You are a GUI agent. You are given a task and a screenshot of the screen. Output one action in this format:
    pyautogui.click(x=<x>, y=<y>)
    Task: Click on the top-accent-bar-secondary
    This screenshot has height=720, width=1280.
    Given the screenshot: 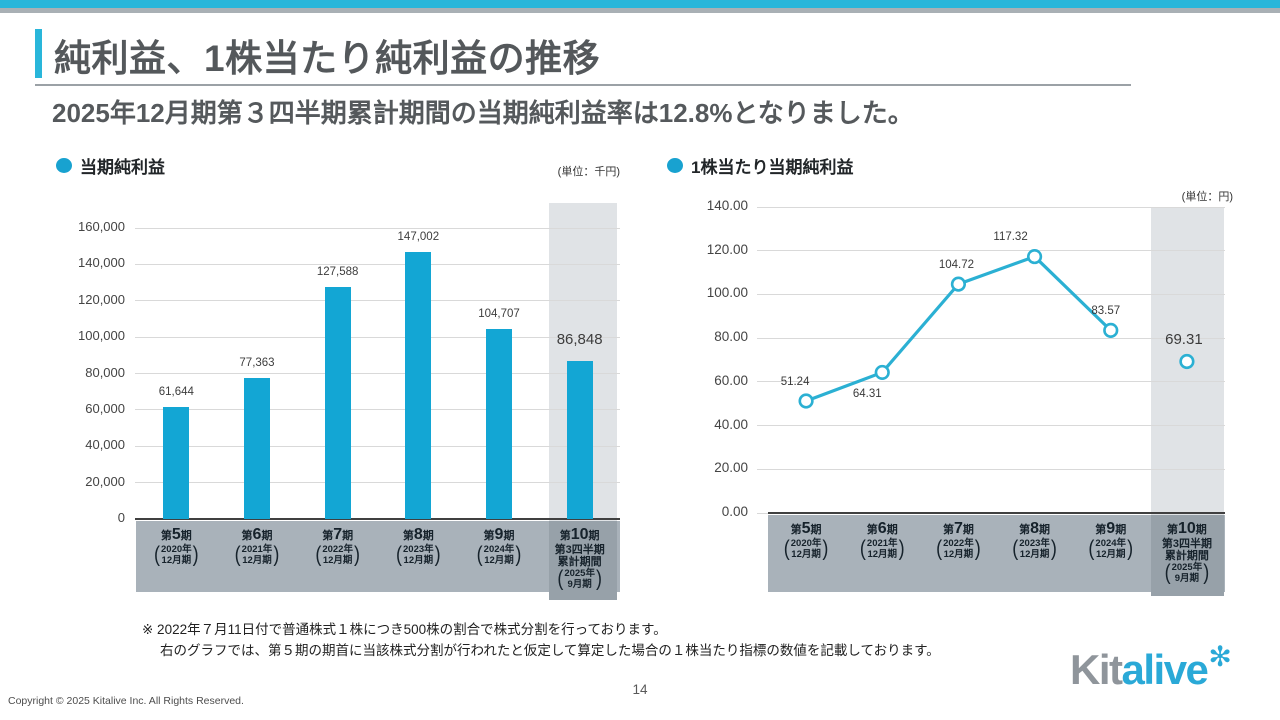 What is the action you would take?
    pyautogui.click(x=640, y=10)
    